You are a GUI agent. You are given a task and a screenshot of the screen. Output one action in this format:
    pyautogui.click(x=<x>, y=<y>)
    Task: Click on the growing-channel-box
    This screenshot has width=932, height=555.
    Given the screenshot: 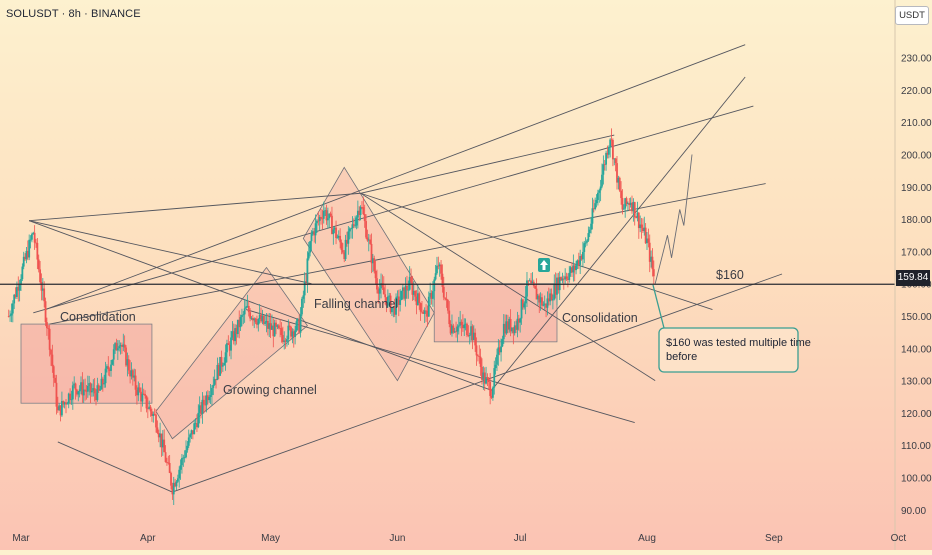 What is the action you would take?
    pyautogui.click(x=231, y=353)
    